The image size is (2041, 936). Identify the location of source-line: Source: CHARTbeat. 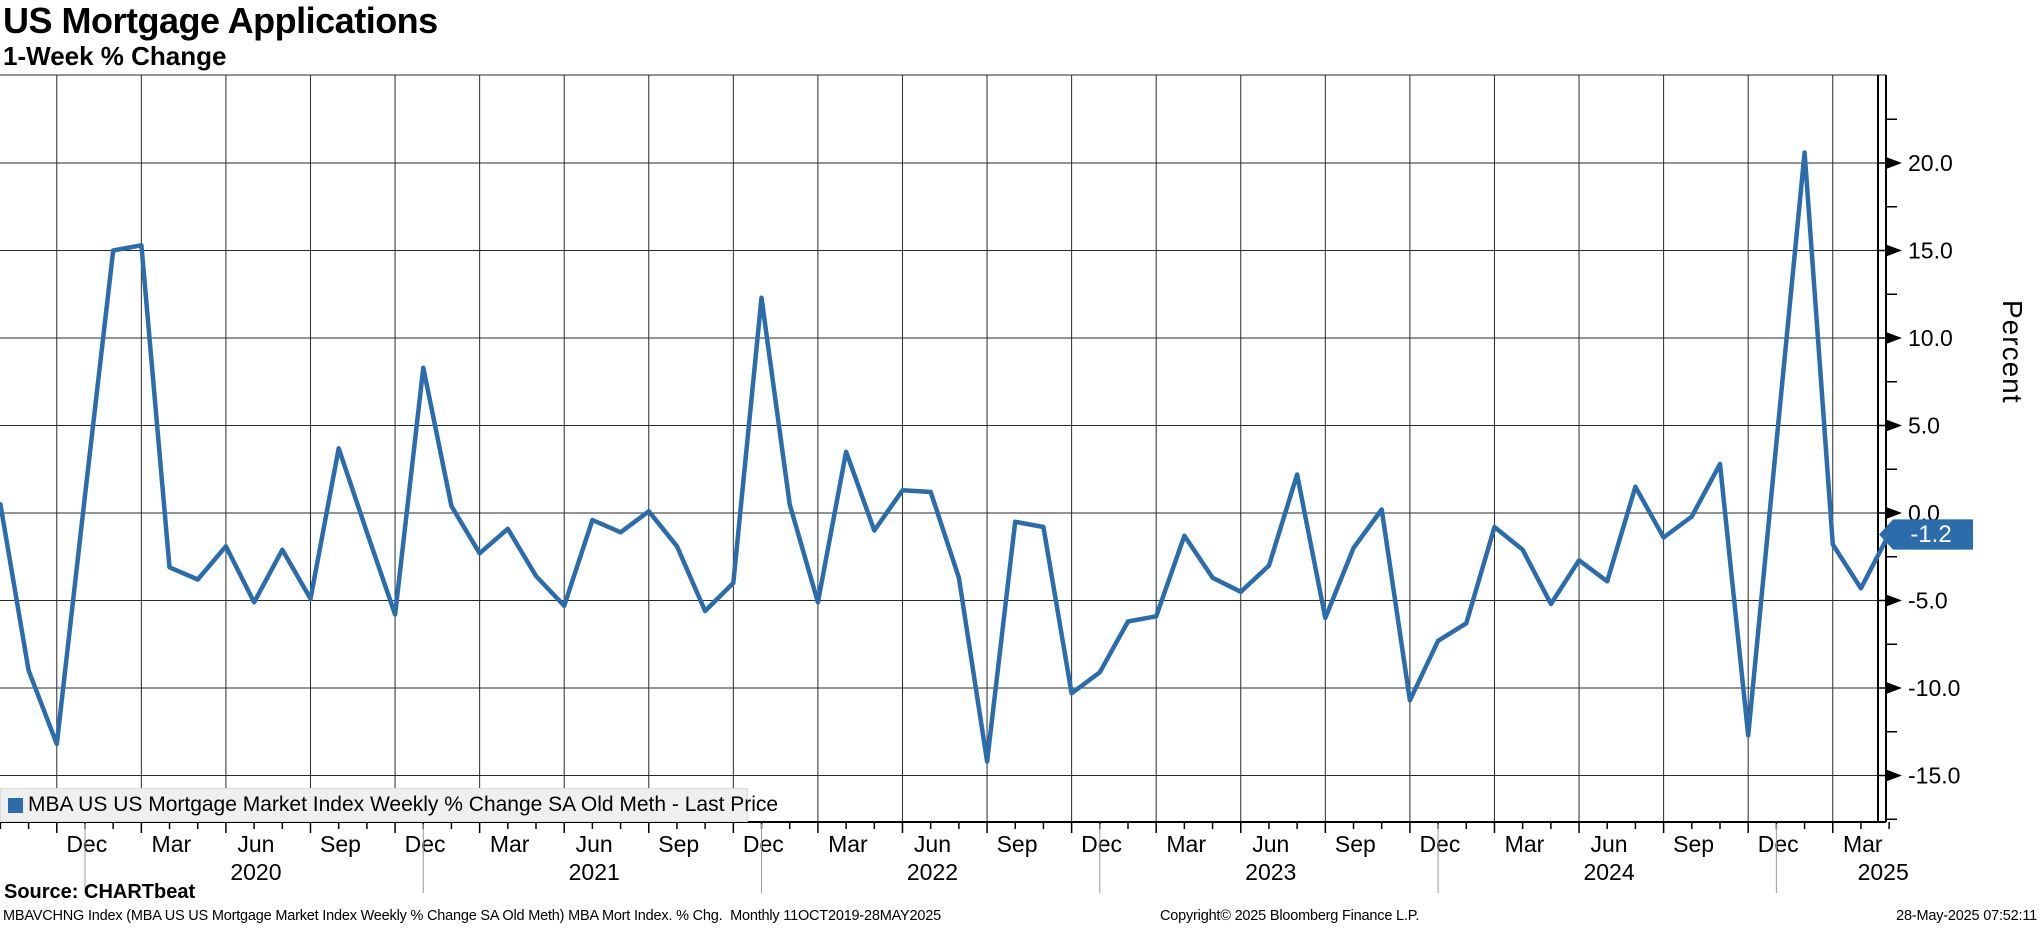
(100, 892).